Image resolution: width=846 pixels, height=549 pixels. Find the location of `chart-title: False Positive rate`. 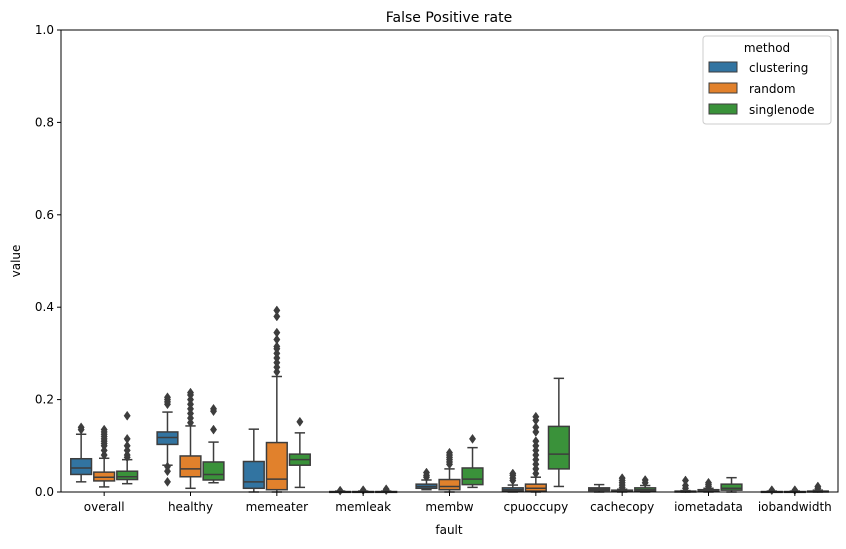

chart-title: False Positive rate is located at coordinates (449, 18).